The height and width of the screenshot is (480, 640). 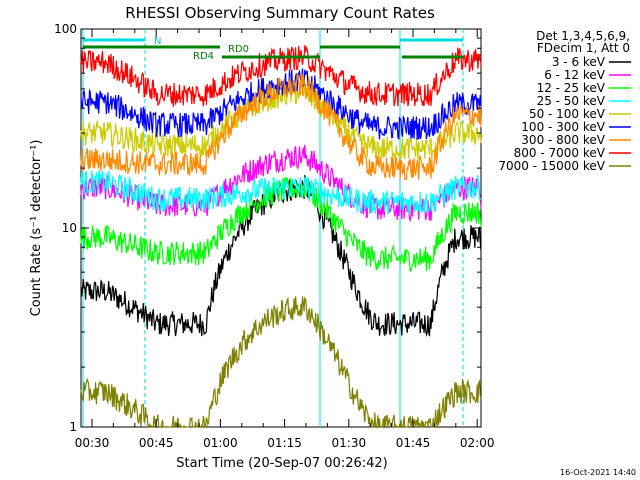 What do you see at coordinates (579, 62) in the screenshot?
I see `legend-label: 3 - 6 keV` at bounding box center [579, 62].